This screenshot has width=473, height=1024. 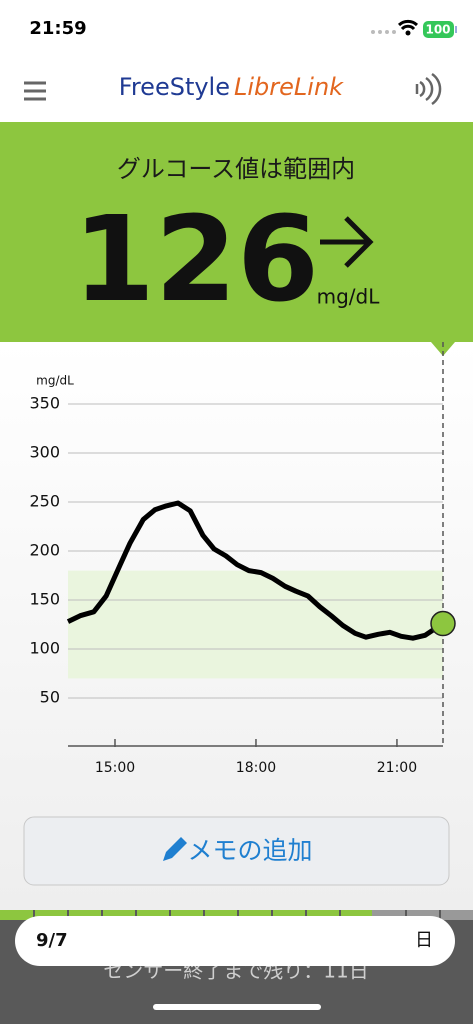 I want to click on y-tick-label: 350, so click(x=44, y=403).